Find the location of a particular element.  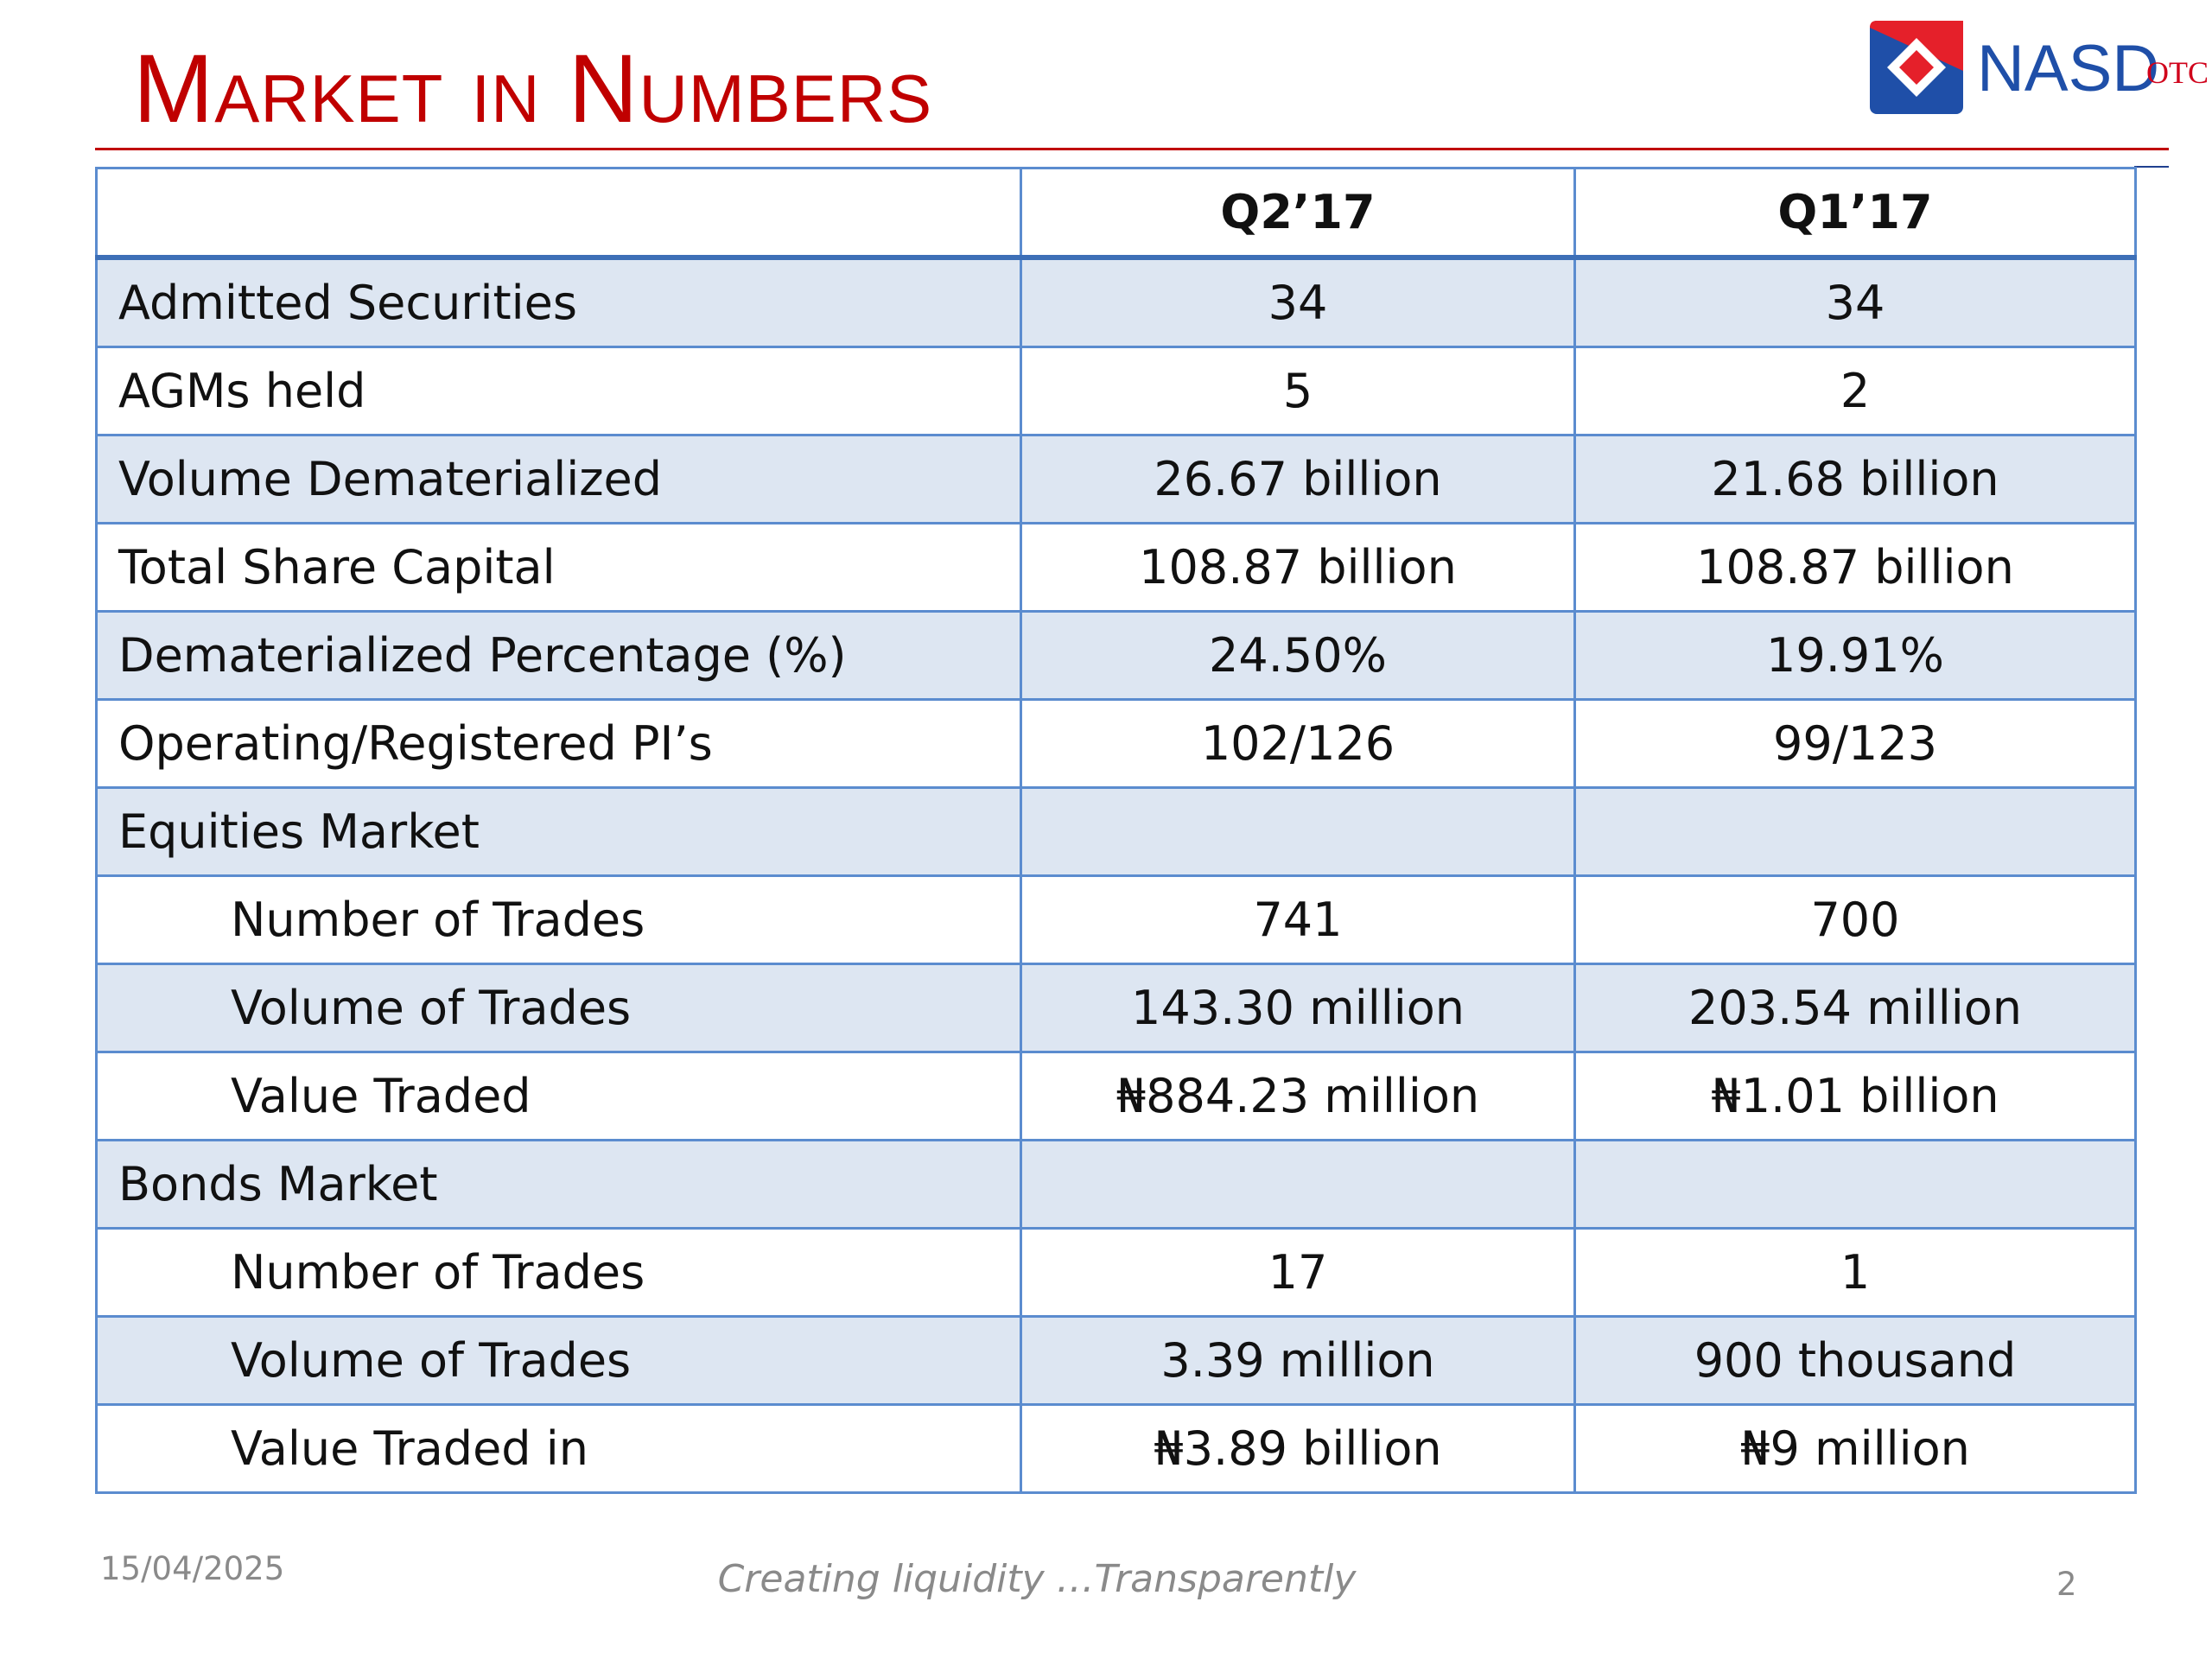

row-label: Admitted Securities is located at coordinates (558, 302).